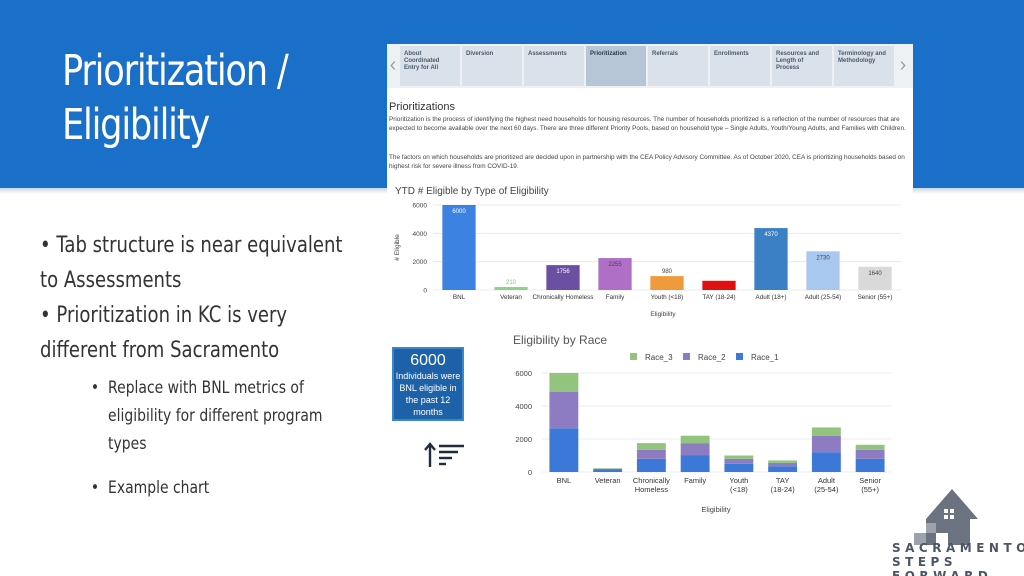  Describe the element at coordinates (802, 66) in the screenshot. I see `tab-resources: Resources and Length of Process` at that location.